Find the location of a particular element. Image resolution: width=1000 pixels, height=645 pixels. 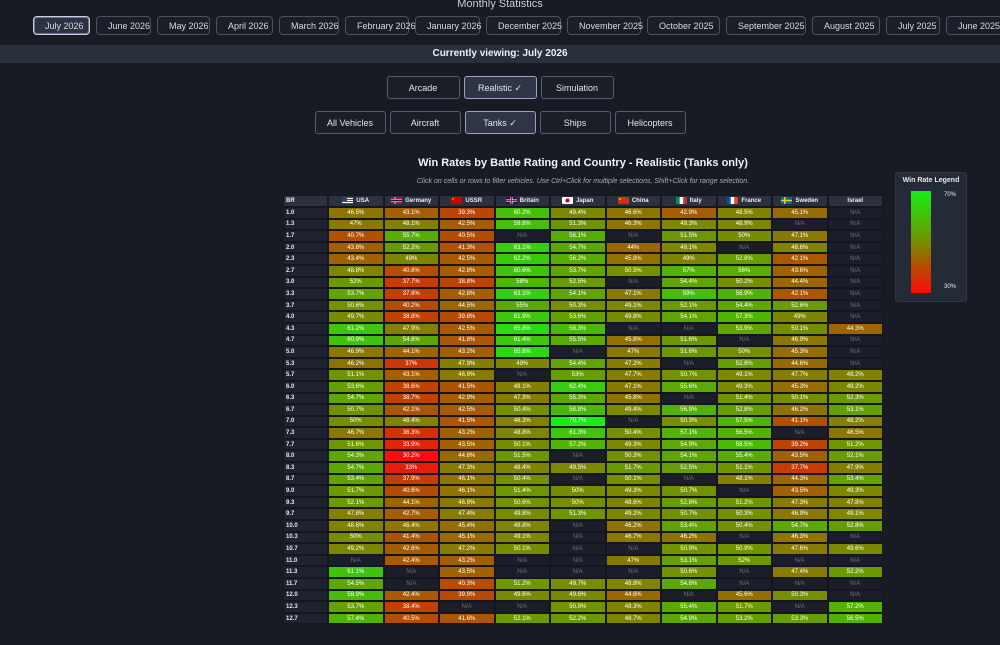

win-rate-cell: 65.8% is located at coordinates (522, 352).